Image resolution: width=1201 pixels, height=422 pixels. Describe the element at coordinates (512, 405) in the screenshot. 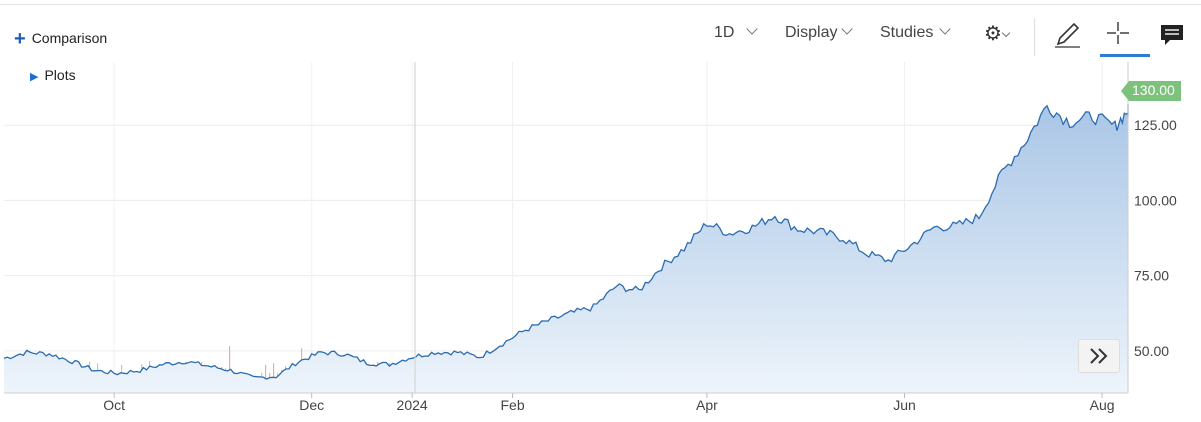

I see `x-tick-label: Feb` at that location.